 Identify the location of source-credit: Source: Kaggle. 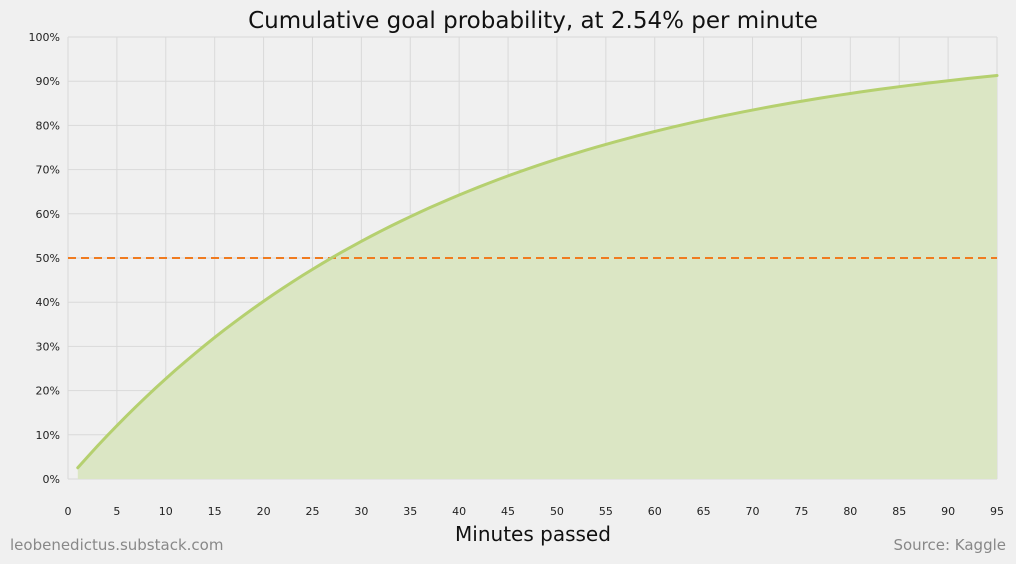
(949, 545).